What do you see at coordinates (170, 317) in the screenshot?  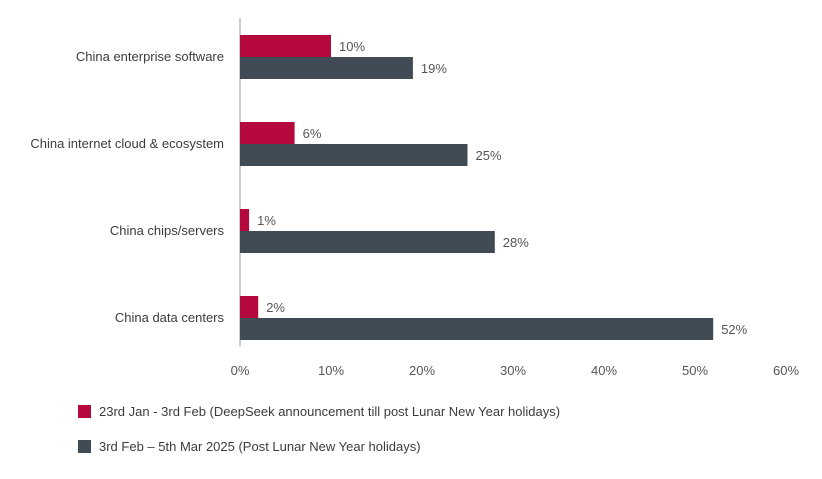 I see `category-label: China data centers` at bounding box center [170, 317].